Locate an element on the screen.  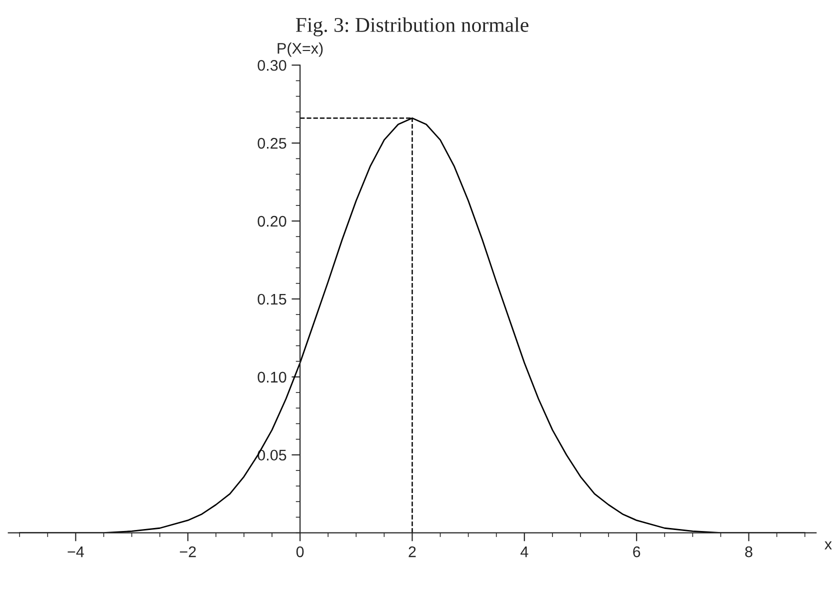
x-tick-label: 2 is located at coordinates (412, 552).